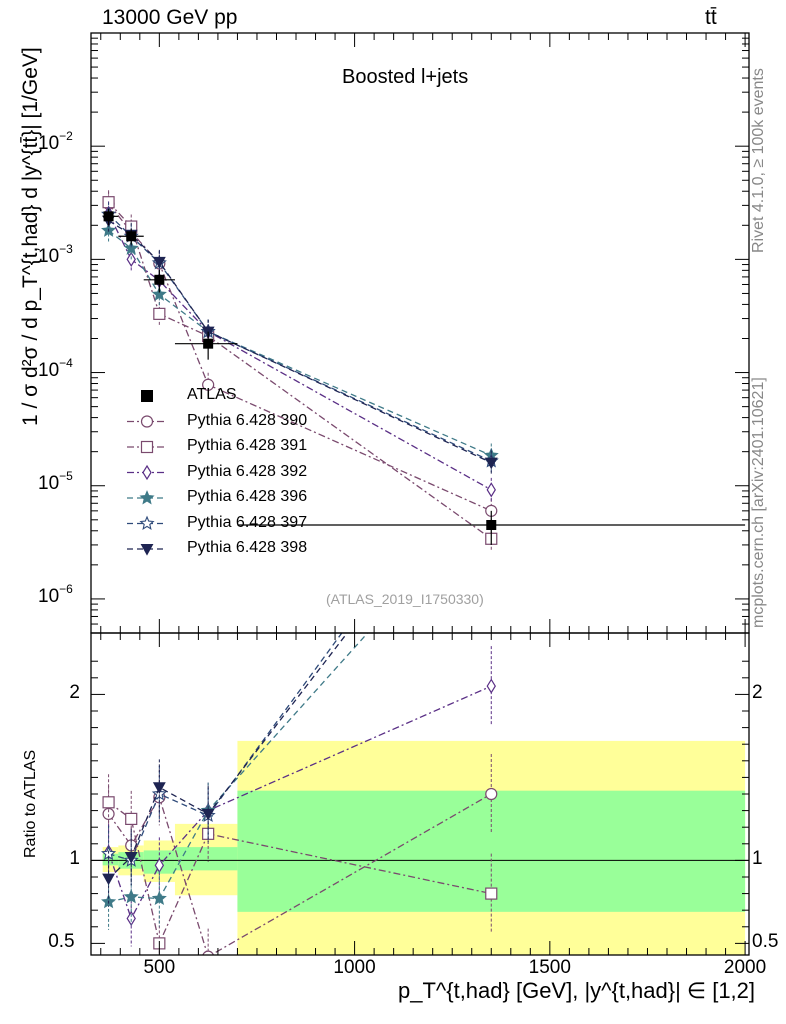  Describe the element at coordinates (74, 859) in the screenshot. I see `ratio-tick-label-left: 1` at that location.